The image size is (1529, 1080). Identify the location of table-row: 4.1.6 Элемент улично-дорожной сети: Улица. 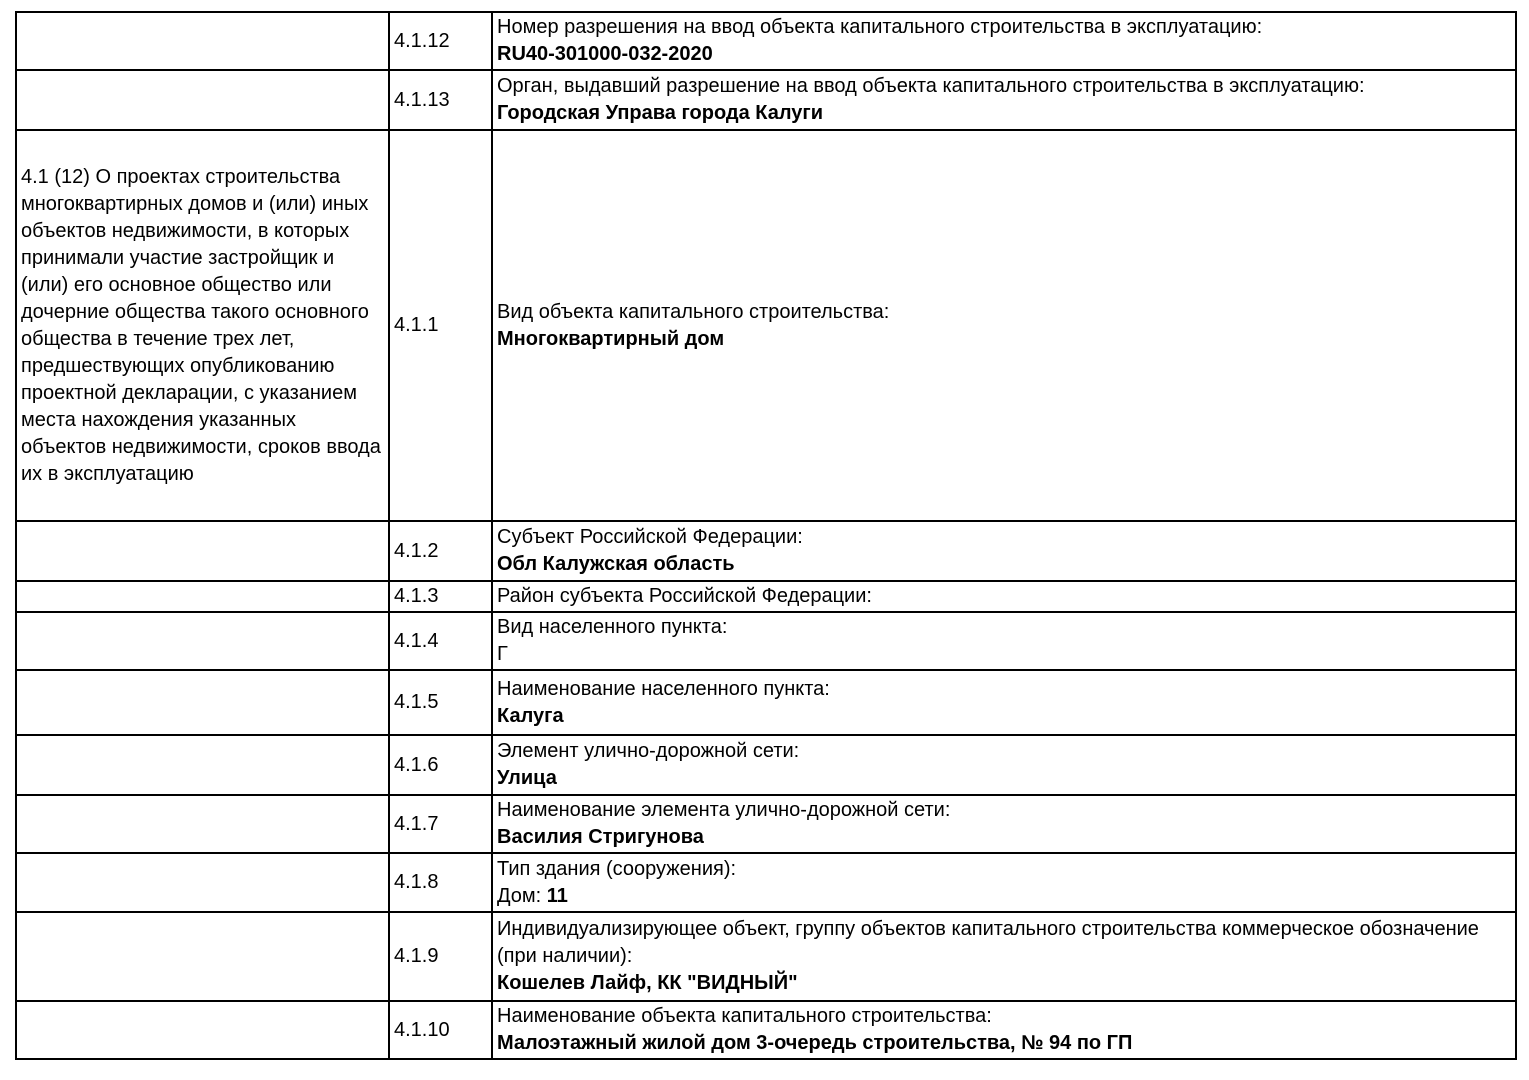
(766, 765).